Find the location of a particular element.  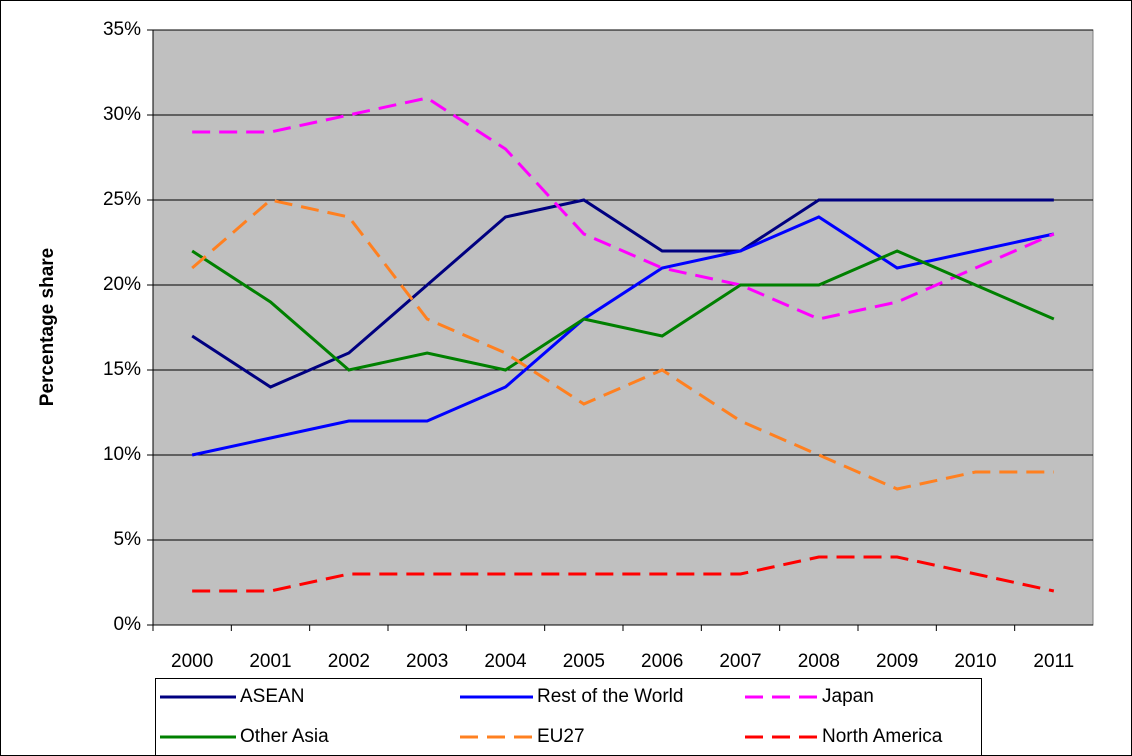

x-tick-label: 2004 is located at coordinates (505, 661).